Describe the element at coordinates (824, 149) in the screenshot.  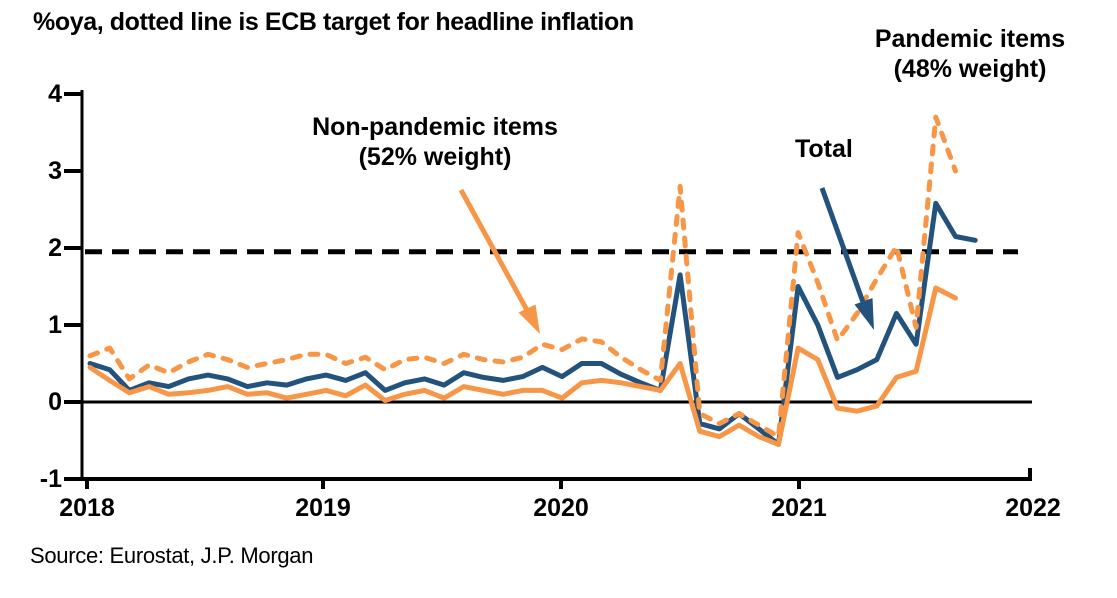
I see `total-series-label: Total` at that location.